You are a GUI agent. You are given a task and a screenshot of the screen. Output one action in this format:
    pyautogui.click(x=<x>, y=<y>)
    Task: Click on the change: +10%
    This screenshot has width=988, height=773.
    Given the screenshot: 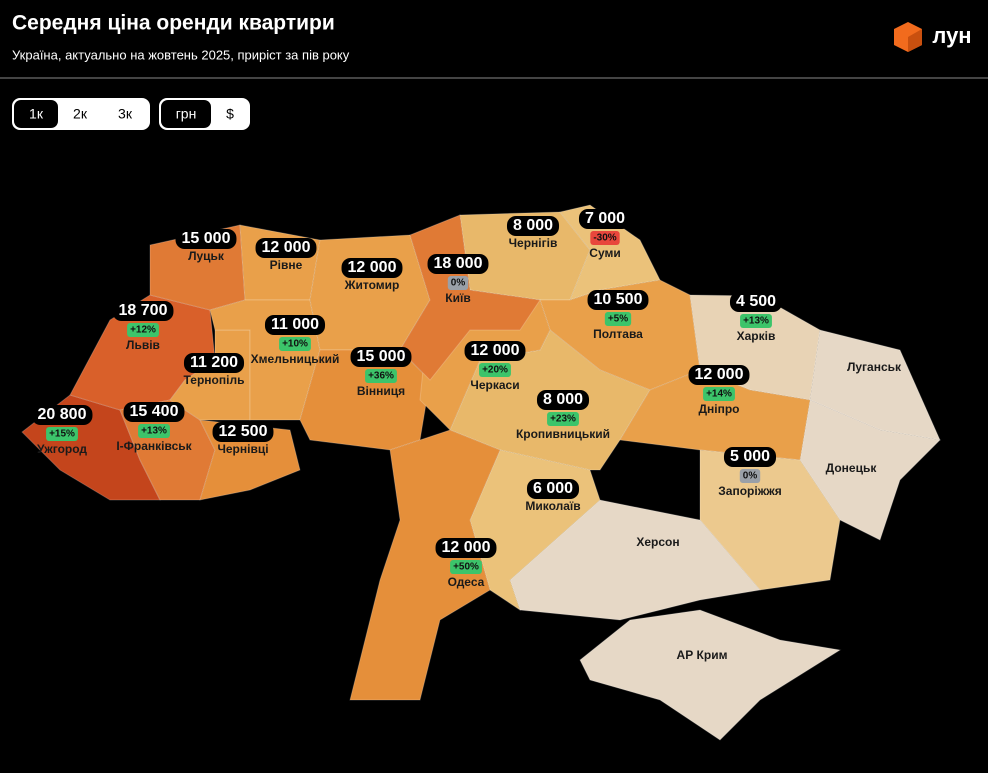 What is the action you would take?
    pyautogui.click(x=295, y=344)
    